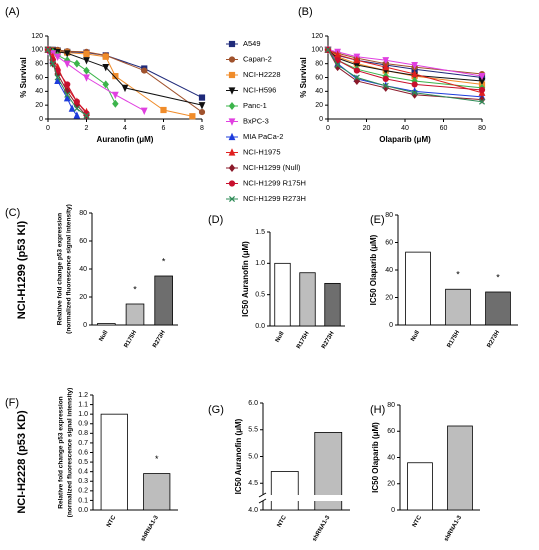 This screenshot has height=550, width=539. I want to click on x-tick-label: R175H, so click(454, 339).